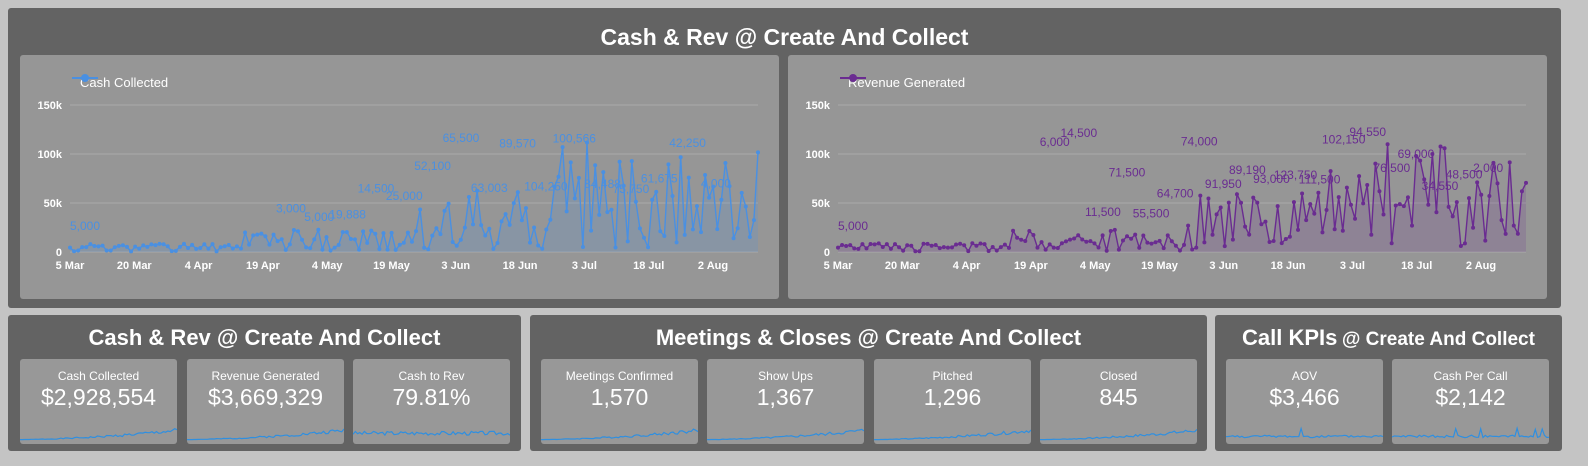  I want to click on x-tick-label: 18 Jun, so click(520, 266).